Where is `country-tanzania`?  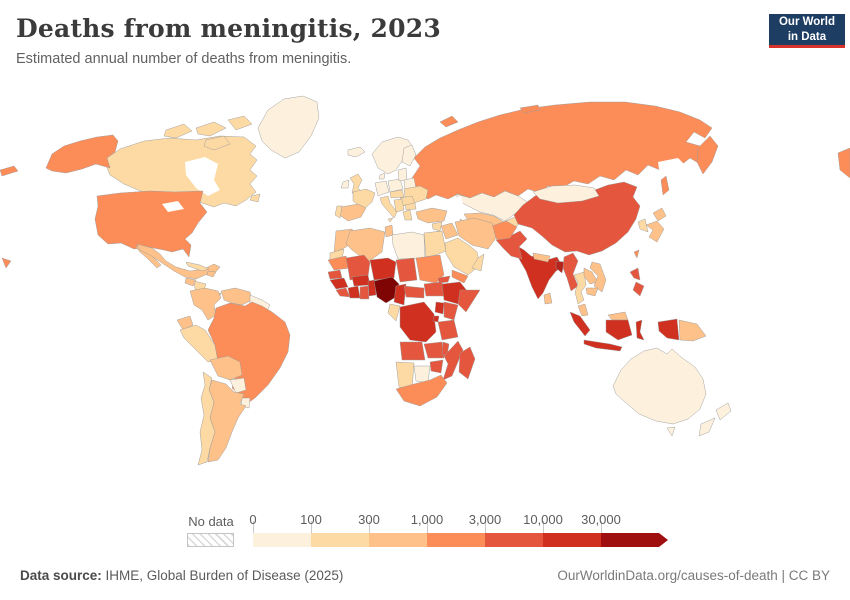 country-tanzania is located at coordinates (448, 330).